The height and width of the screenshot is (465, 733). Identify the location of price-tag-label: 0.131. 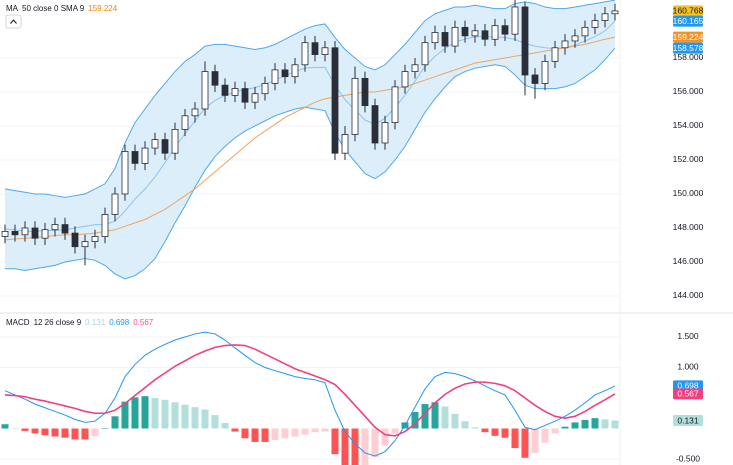
(688, 420).